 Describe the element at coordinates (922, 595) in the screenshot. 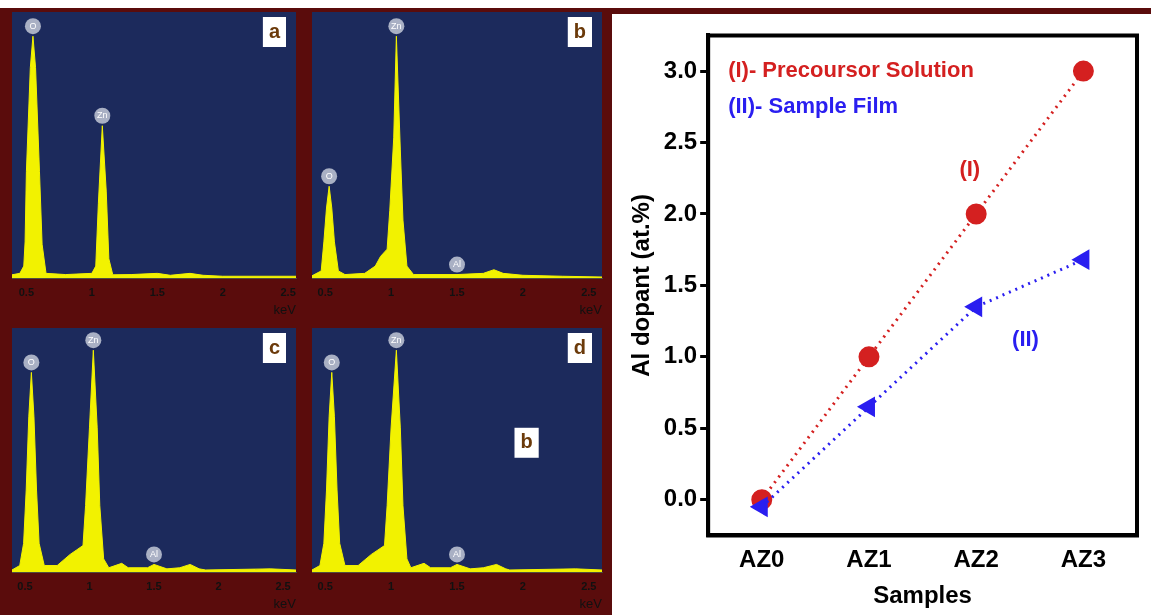

I see `x-axis-title: Samples` at that location.